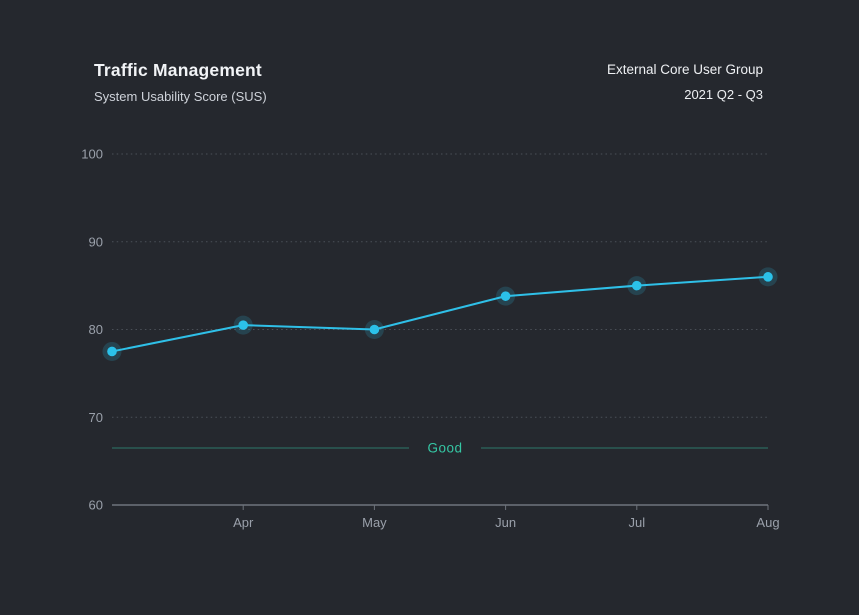 The height and width of the screenshot is (615, 859). What do you see at coordinates (685, 82) in the screenshot?
I see `chart-meta: External Core User Group 2021 Q2 - Q3` at bounding box center [685, 82].